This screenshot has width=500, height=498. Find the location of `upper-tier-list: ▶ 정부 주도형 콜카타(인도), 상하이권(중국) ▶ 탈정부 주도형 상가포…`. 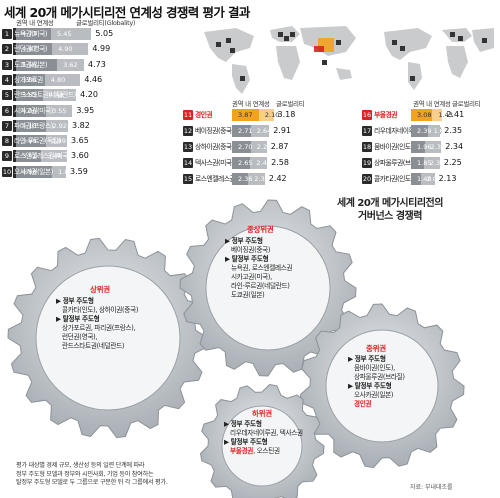

upper-tier-list: ▶ 정부 주도형 콜카타(인도), 상하이권(중국) ▶ 탈정부 주도형 상가포… is located at coordinates (97, 324).